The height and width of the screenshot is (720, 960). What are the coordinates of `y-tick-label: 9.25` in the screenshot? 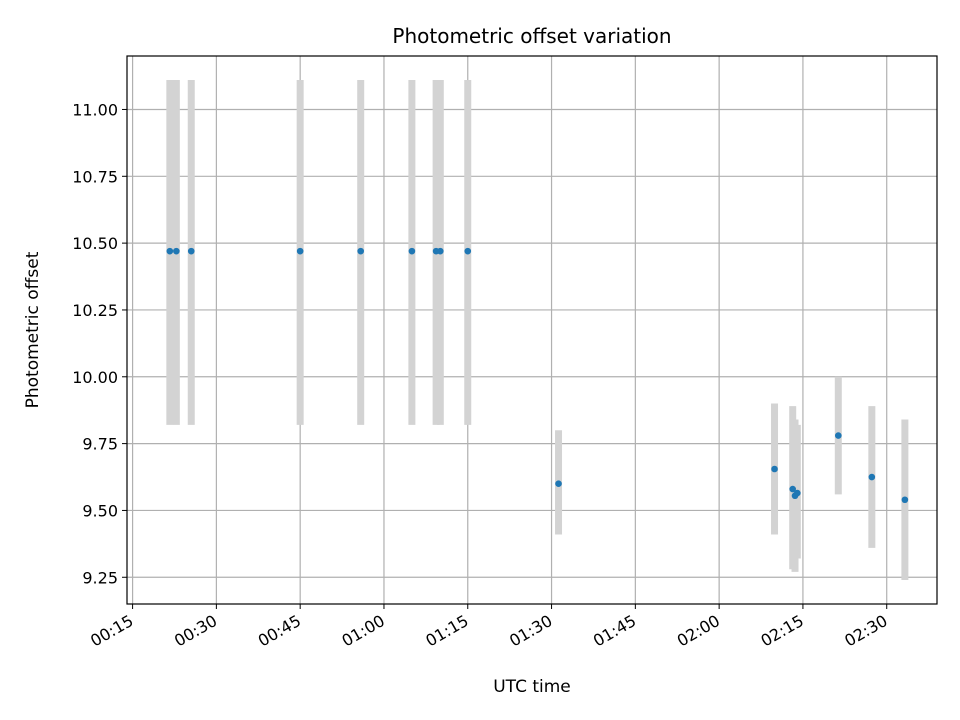 It's located at (100, 577).